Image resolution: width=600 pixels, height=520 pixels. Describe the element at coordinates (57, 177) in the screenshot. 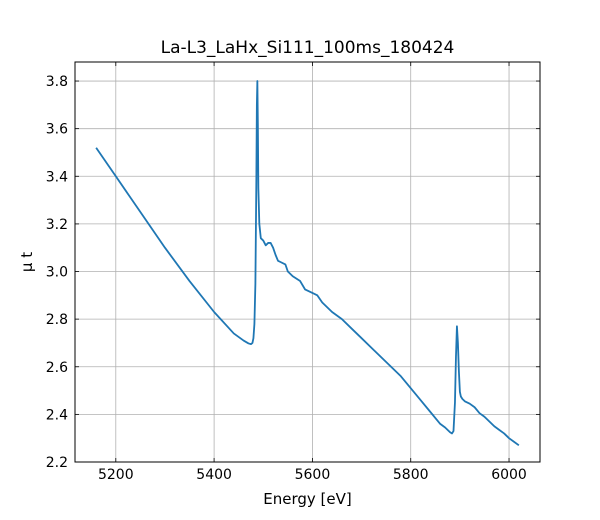

I see `y-tick-label: 3.4` at that location.